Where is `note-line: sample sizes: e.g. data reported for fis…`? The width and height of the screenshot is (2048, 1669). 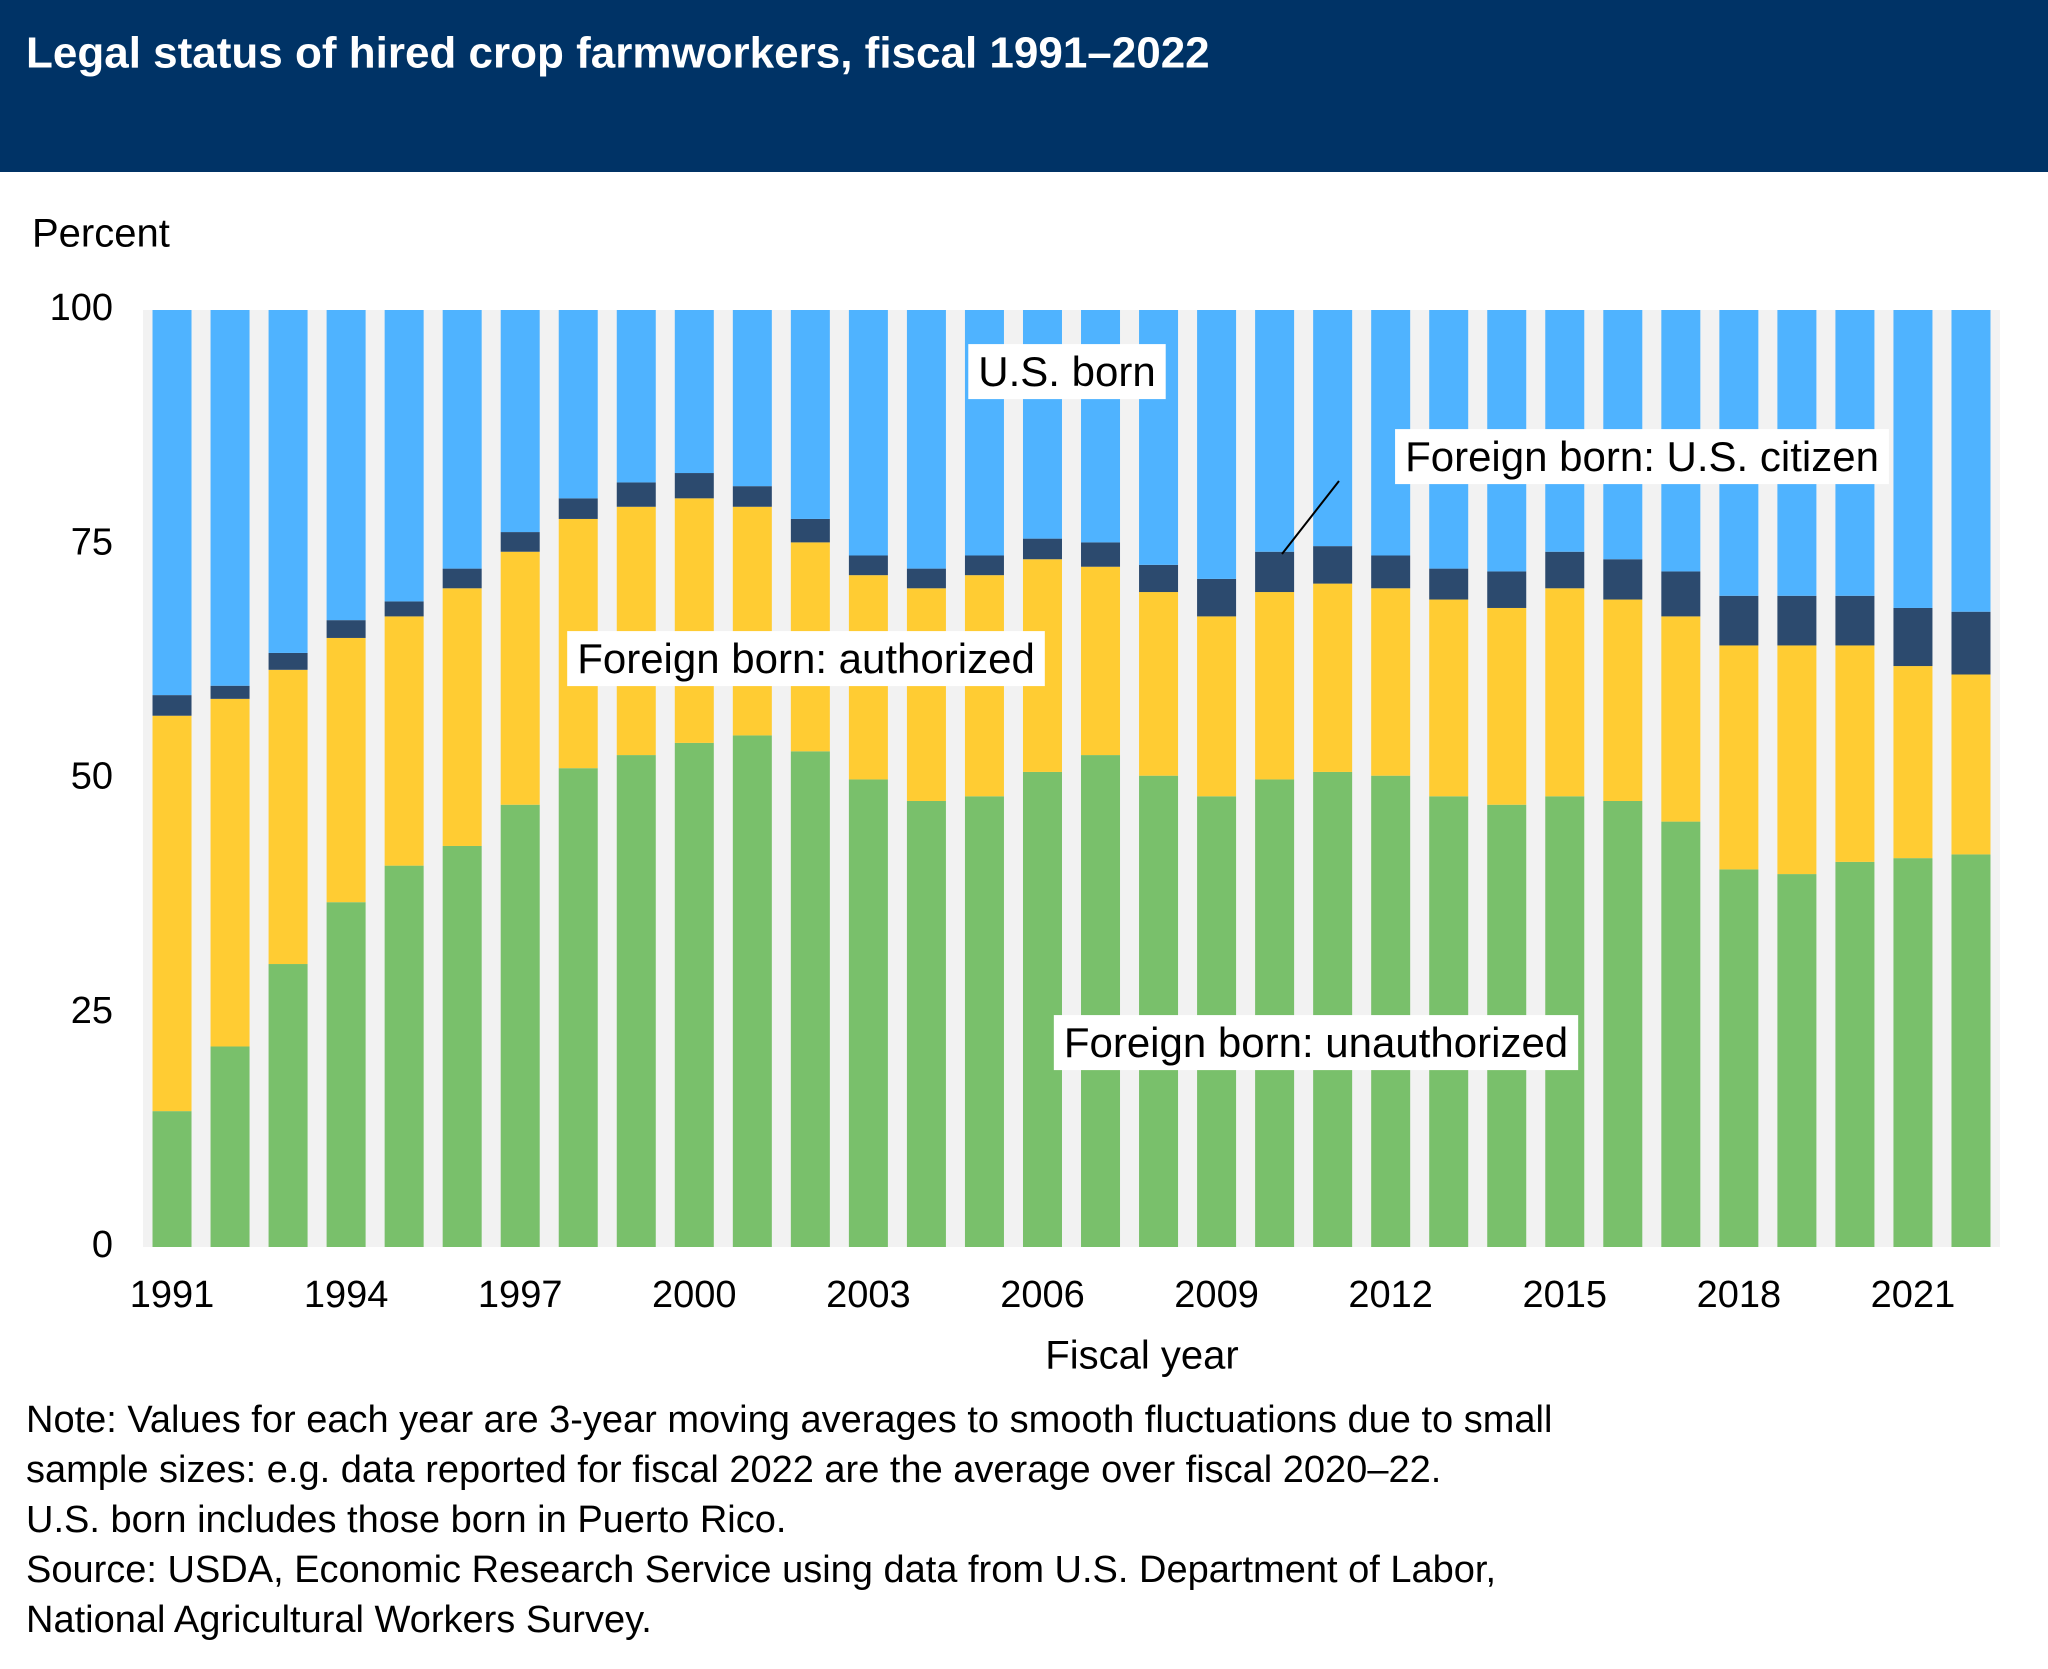 note-line: sample sizes: e.g. data reported for fis… is located at coordinates (733, 1470).